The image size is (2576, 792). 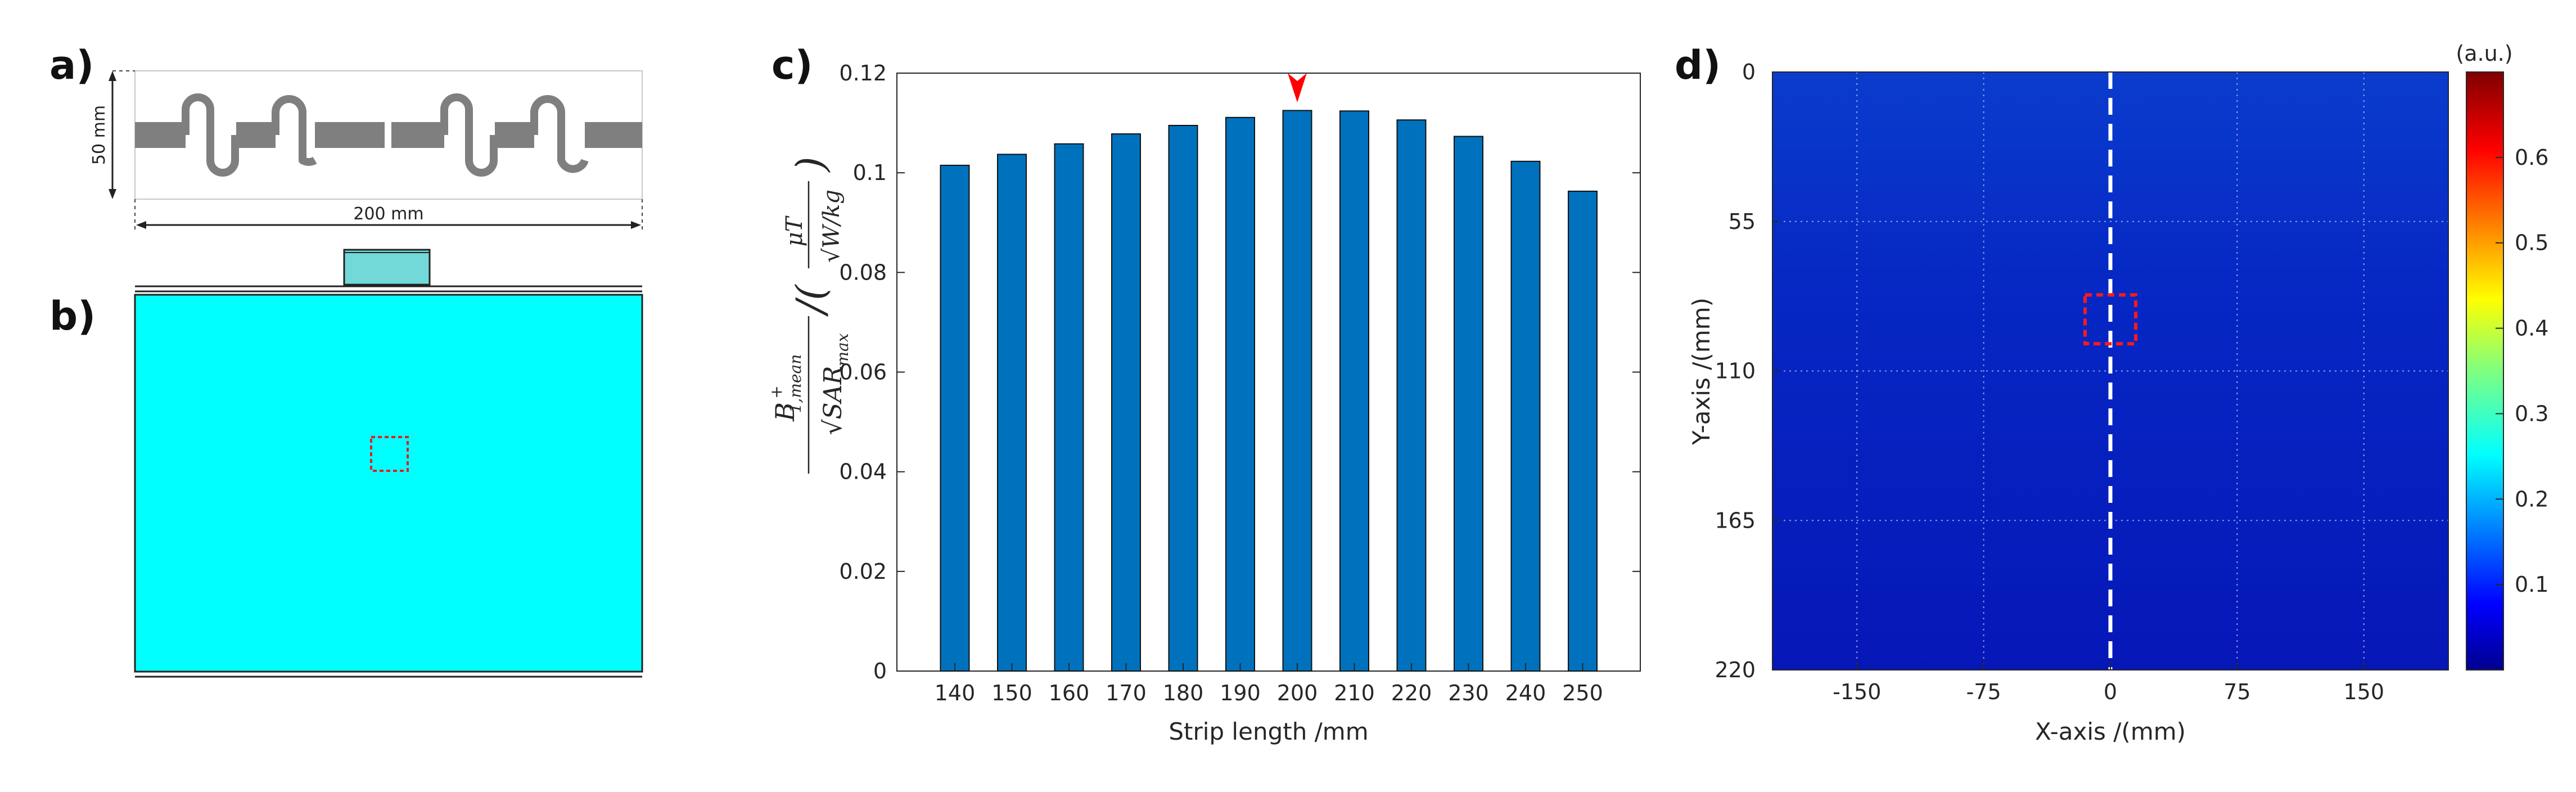 I want to click on colorbar-ticks: 0.1 0.2 0.3 0.4 0.5 0.6, so click(x=2522, y=371).